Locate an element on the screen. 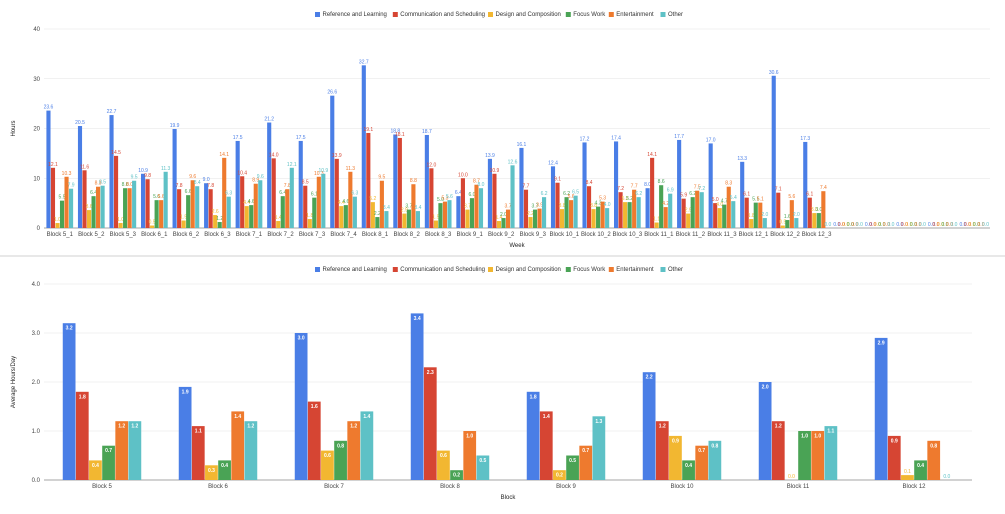  data-label: 18.7 is located at coordinates (427, 132).